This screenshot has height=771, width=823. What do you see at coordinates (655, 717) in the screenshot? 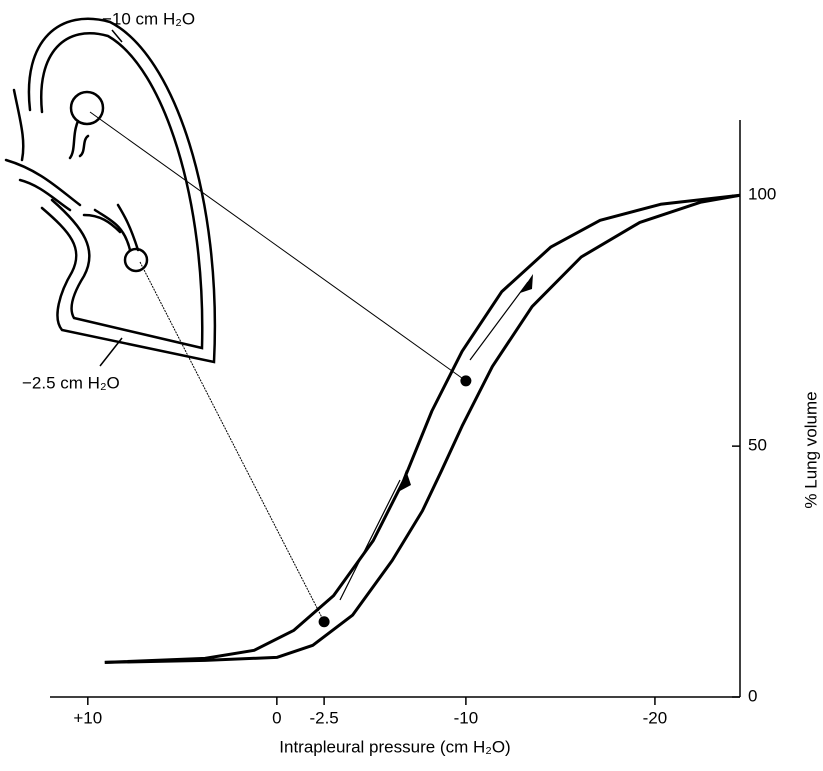
I see `x-tick-label: -20` at bounding box center [655, 717].